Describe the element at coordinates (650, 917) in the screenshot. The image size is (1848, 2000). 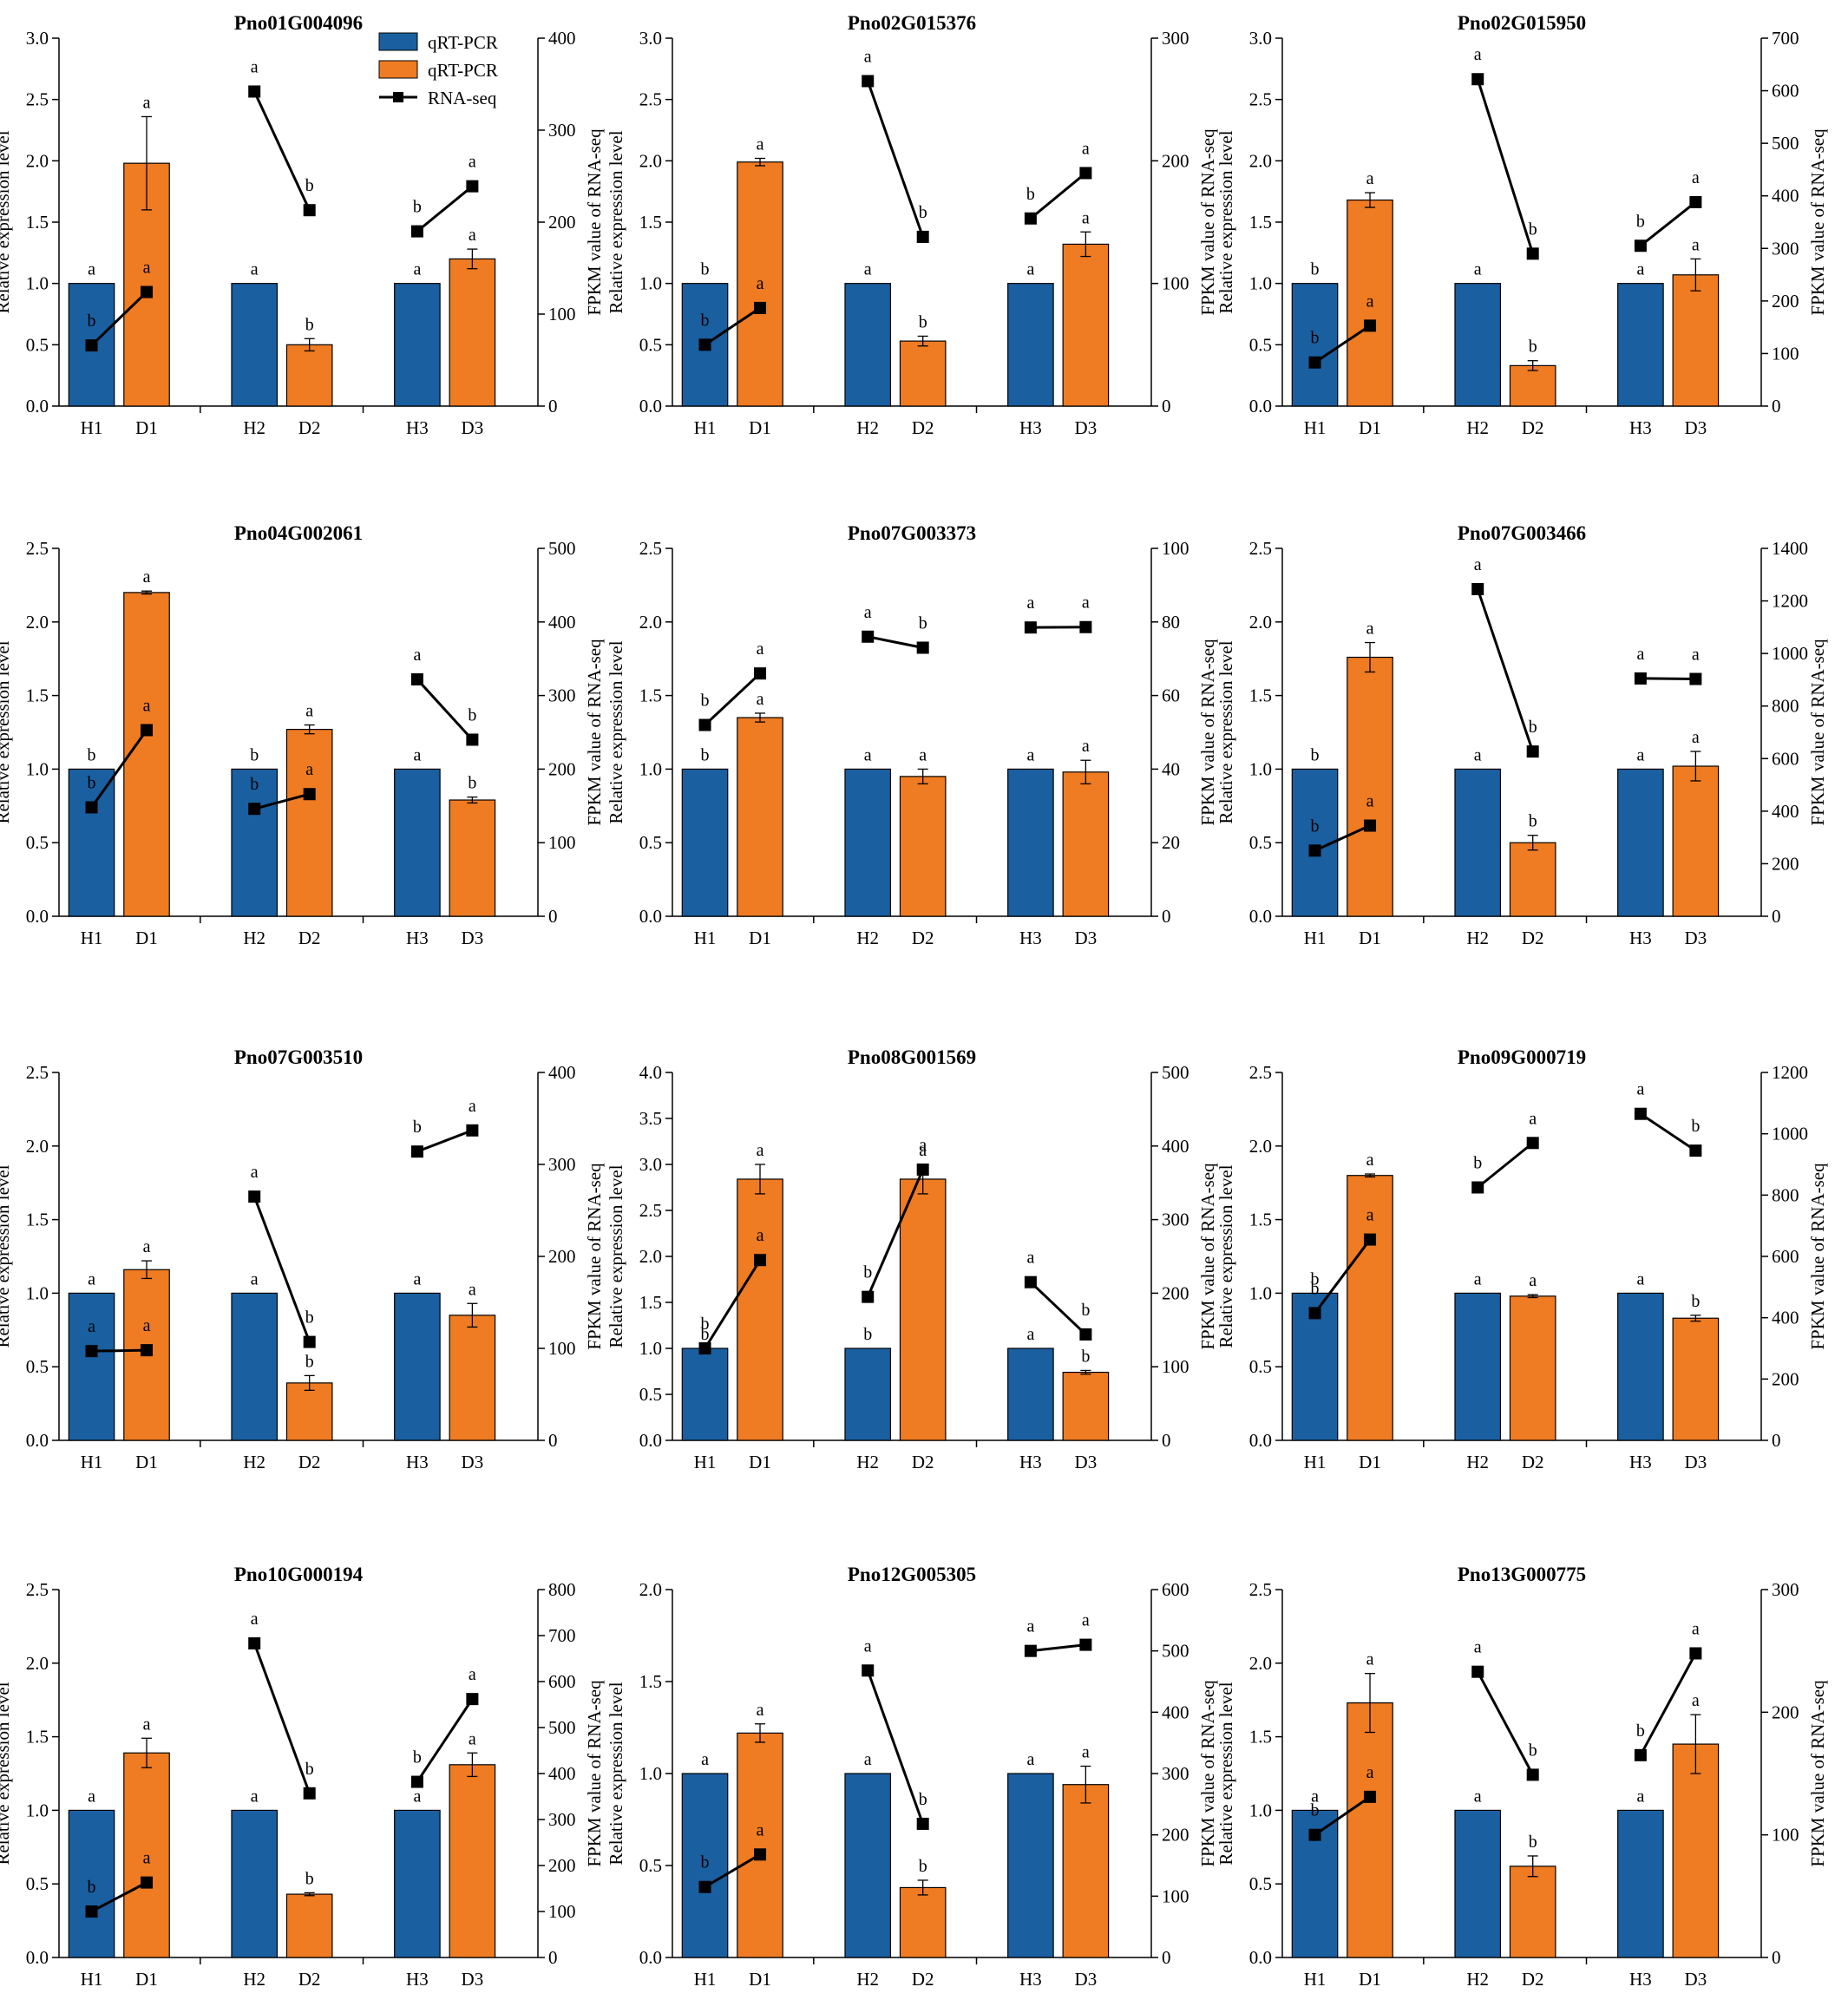
I see `y-tick-label: 0.0` at that location.